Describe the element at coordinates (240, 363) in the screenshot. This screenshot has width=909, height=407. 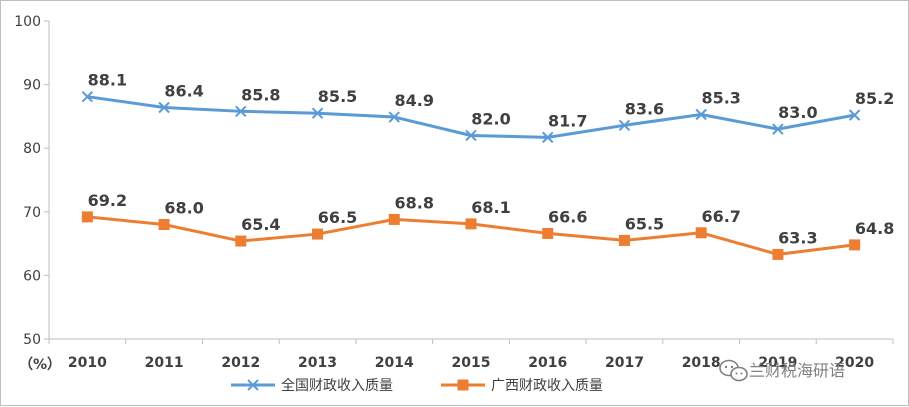
I see `x-tick-label: 2012` at that location.